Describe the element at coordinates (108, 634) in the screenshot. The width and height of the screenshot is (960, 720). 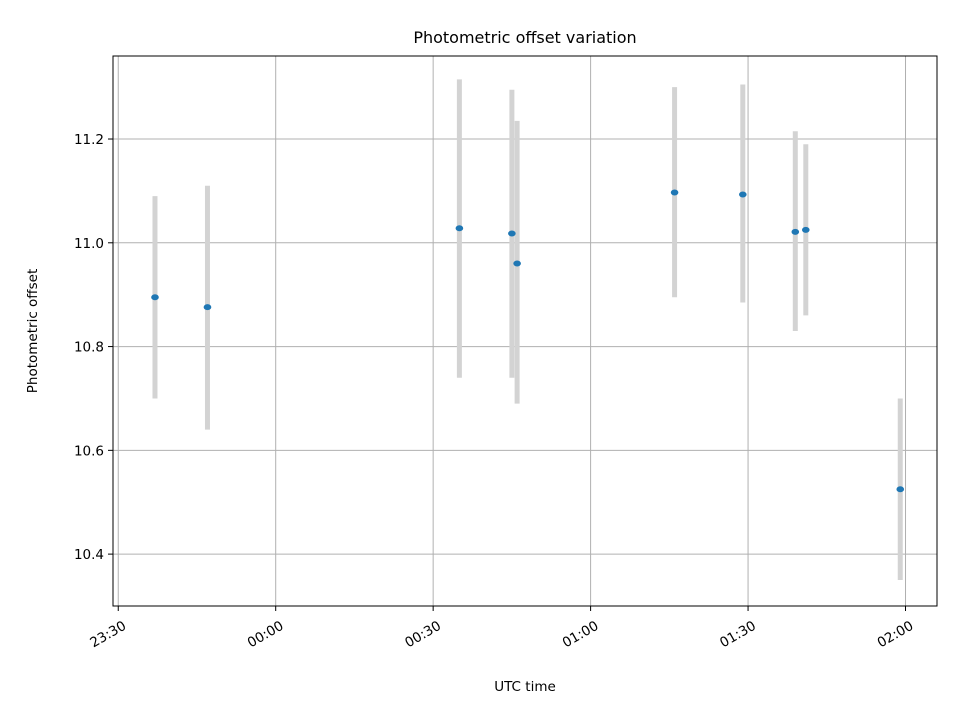
I see `x-tick-label: 23:30` at that location.